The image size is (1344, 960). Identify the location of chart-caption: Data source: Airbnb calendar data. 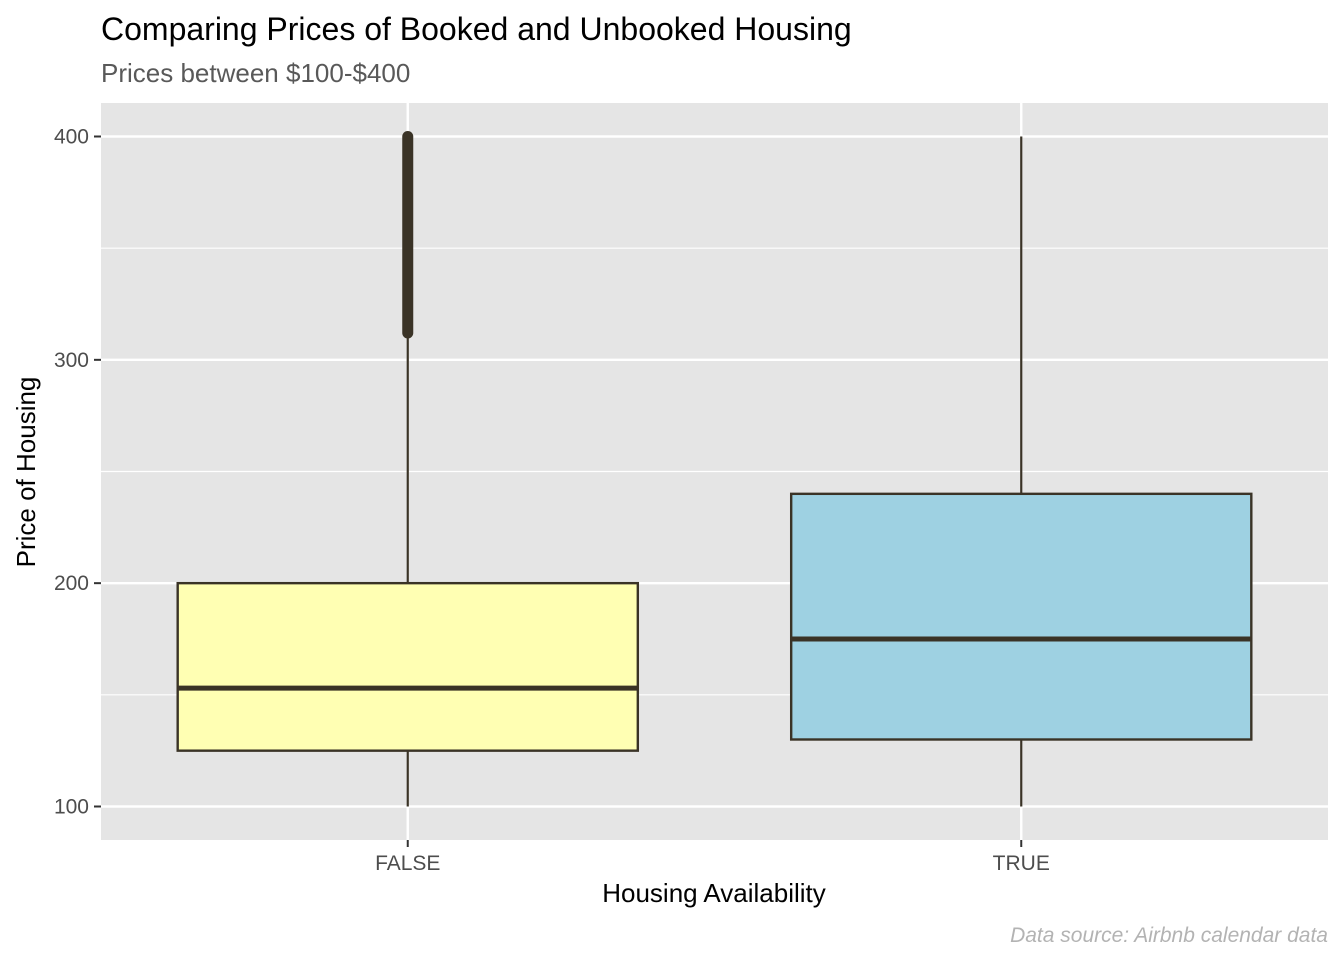
(1169, 935).